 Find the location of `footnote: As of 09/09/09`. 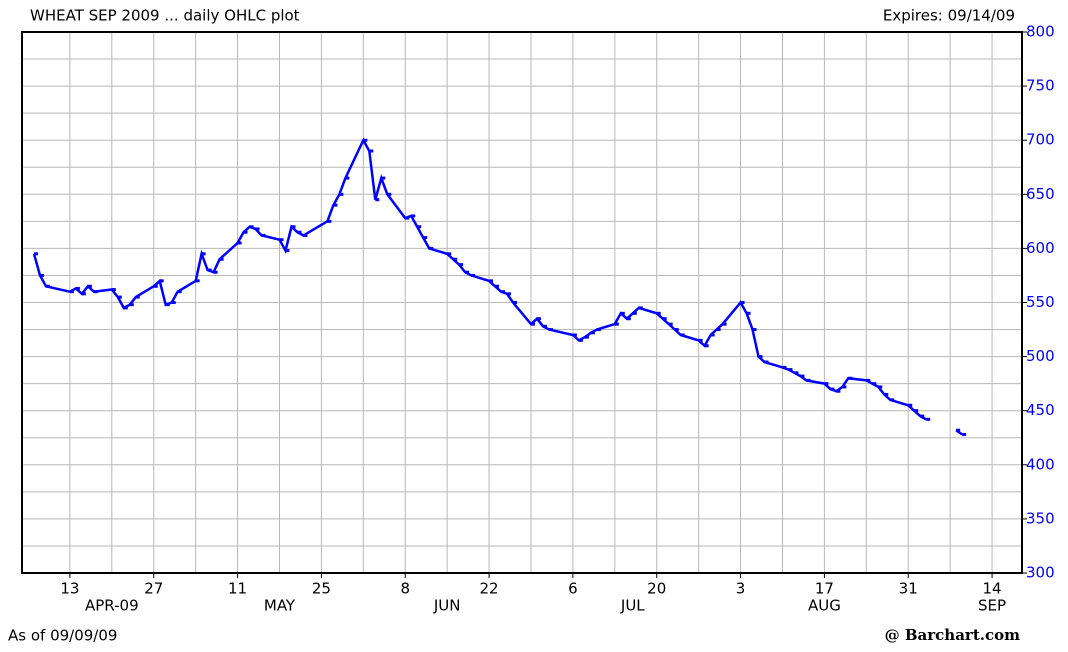

footnote: As of 09/09/09 is located at coordinates (62, 636).